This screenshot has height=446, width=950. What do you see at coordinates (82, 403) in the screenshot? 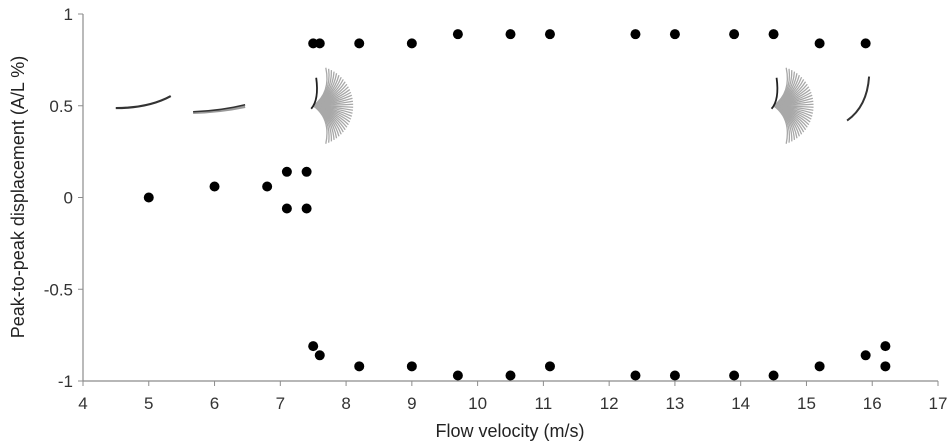
I see `x-tick-label: 4` at bounding box center [82, 403].